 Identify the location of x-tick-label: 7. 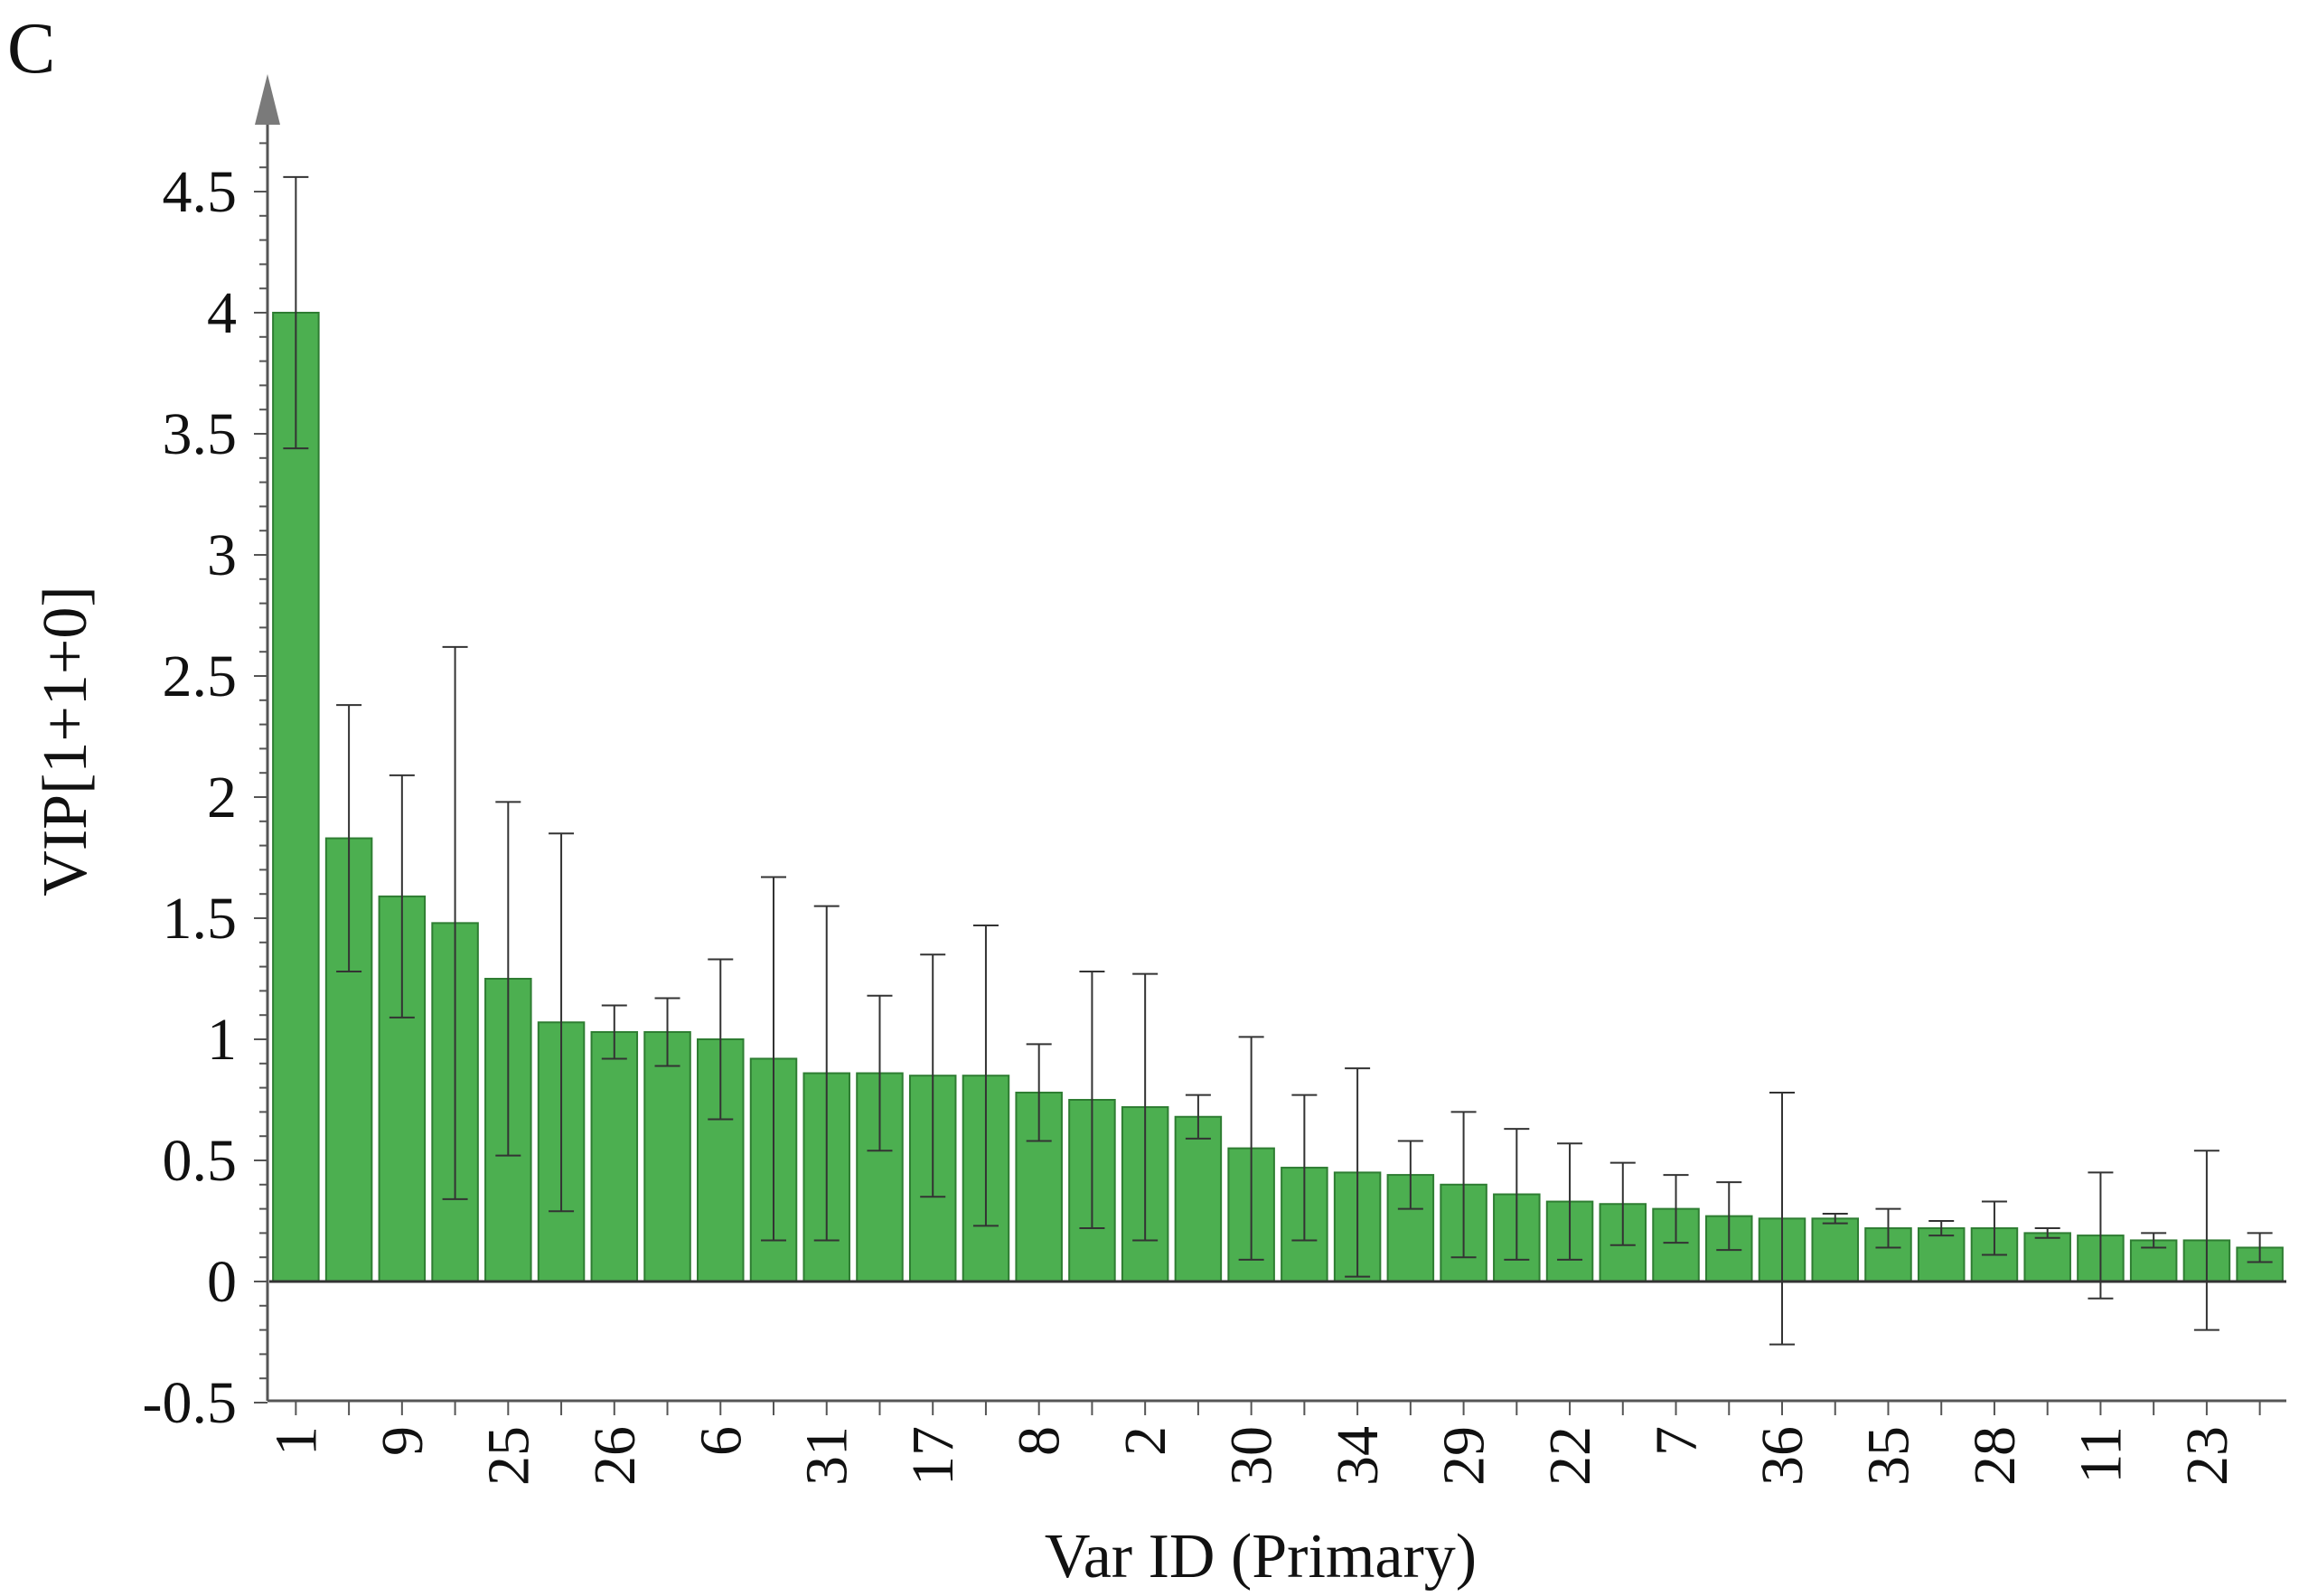
(1677, 1441).